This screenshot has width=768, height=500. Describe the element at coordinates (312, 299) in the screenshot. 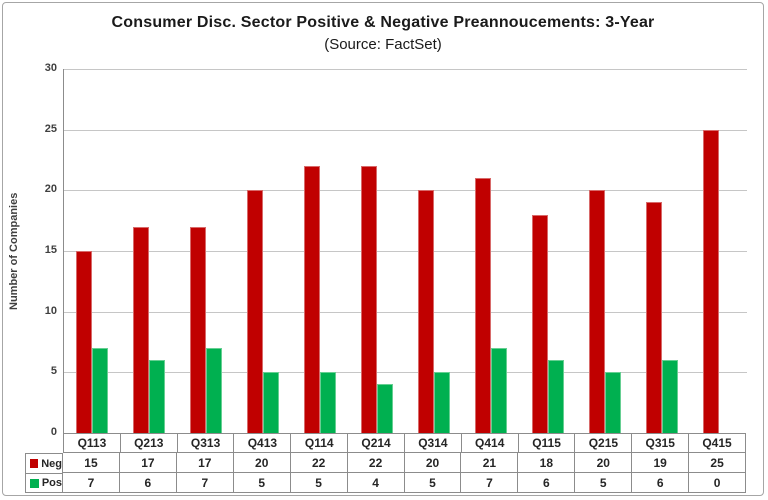

I see `bar-neg-Q114` at that location.